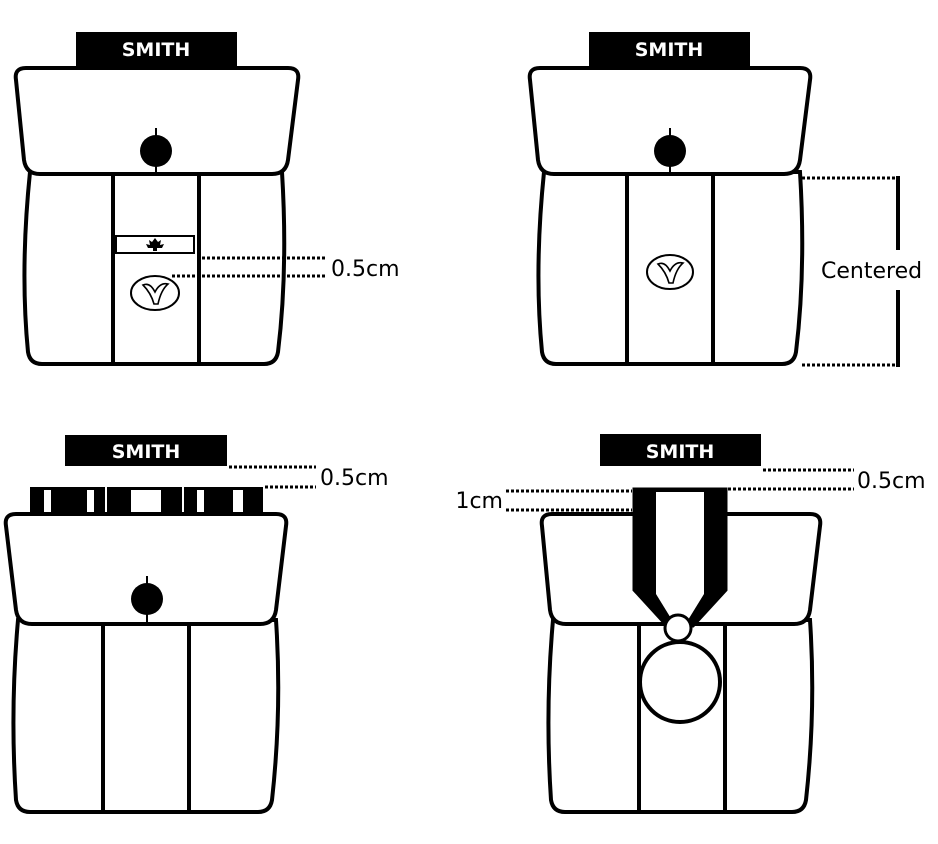 The height and width of the screenshot is (844, 938). Describe the element at coordinates (680, 557) in the screenshot. I see `medal-ribbon` at that location.